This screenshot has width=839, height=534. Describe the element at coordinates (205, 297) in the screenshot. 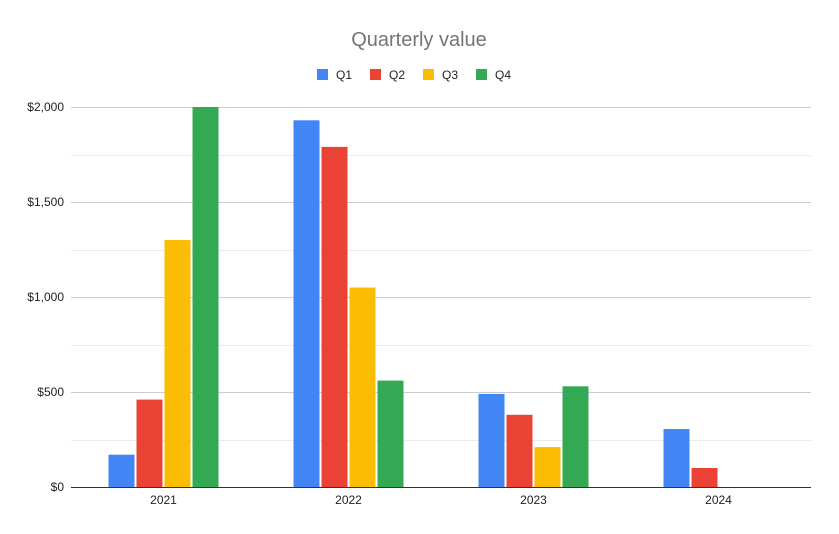

I see `bar-q4-2021` at that location.